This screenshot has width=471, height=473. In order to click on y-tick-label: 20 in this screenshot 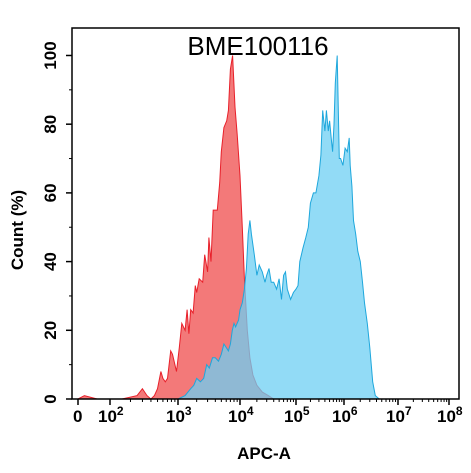, I will do `click(50, 330)`.